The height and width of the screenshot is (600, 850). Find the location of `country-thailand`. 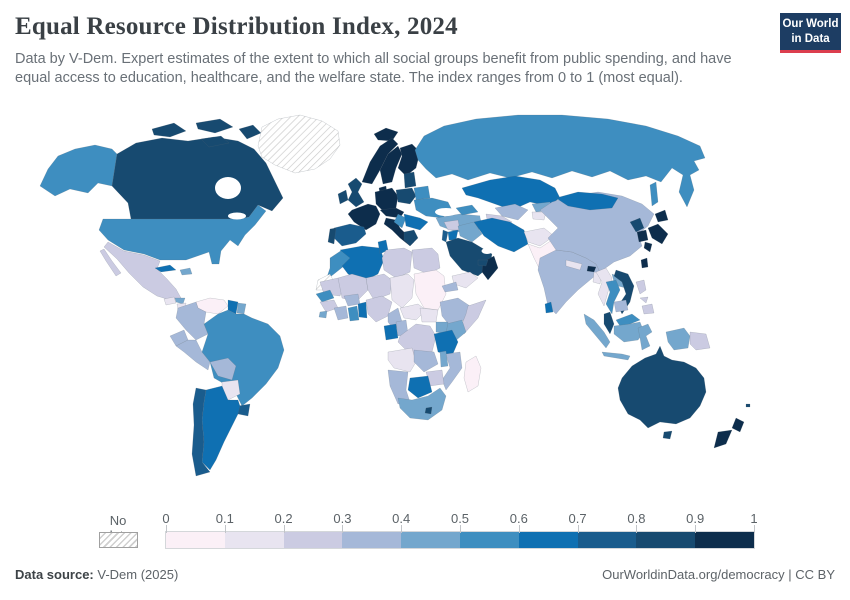

country-thailand is located at coordinates (613, 297).